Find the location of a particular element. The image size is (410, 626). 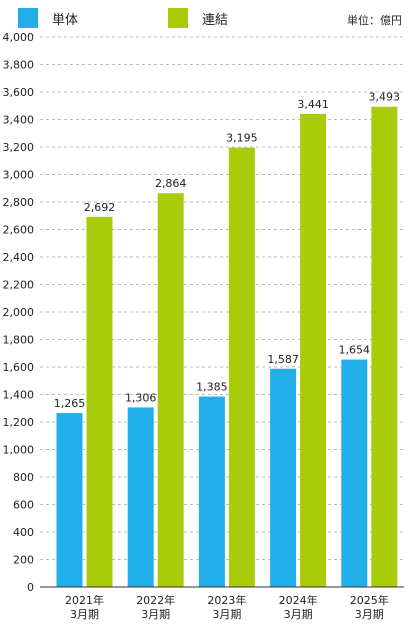

x-tick-label-year: 2025年 is located at coordinates (369, 600).